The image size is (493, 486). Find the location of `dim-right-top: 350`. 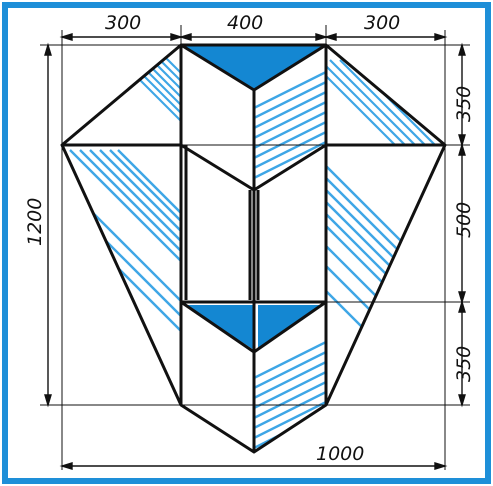

dim-right-top: 350 is located at coordinates (464, 104).